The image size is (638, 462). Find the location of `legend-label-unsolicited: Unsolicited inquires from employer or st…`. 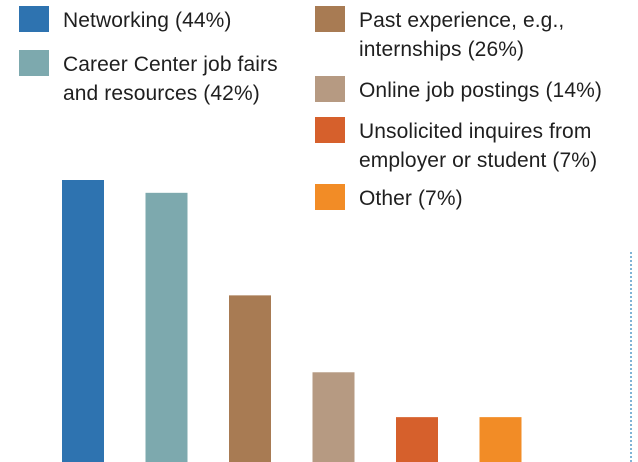

legend-label-unsolicited: Unsolicited inquires from employer or st… is located at coordinates (478, 146).